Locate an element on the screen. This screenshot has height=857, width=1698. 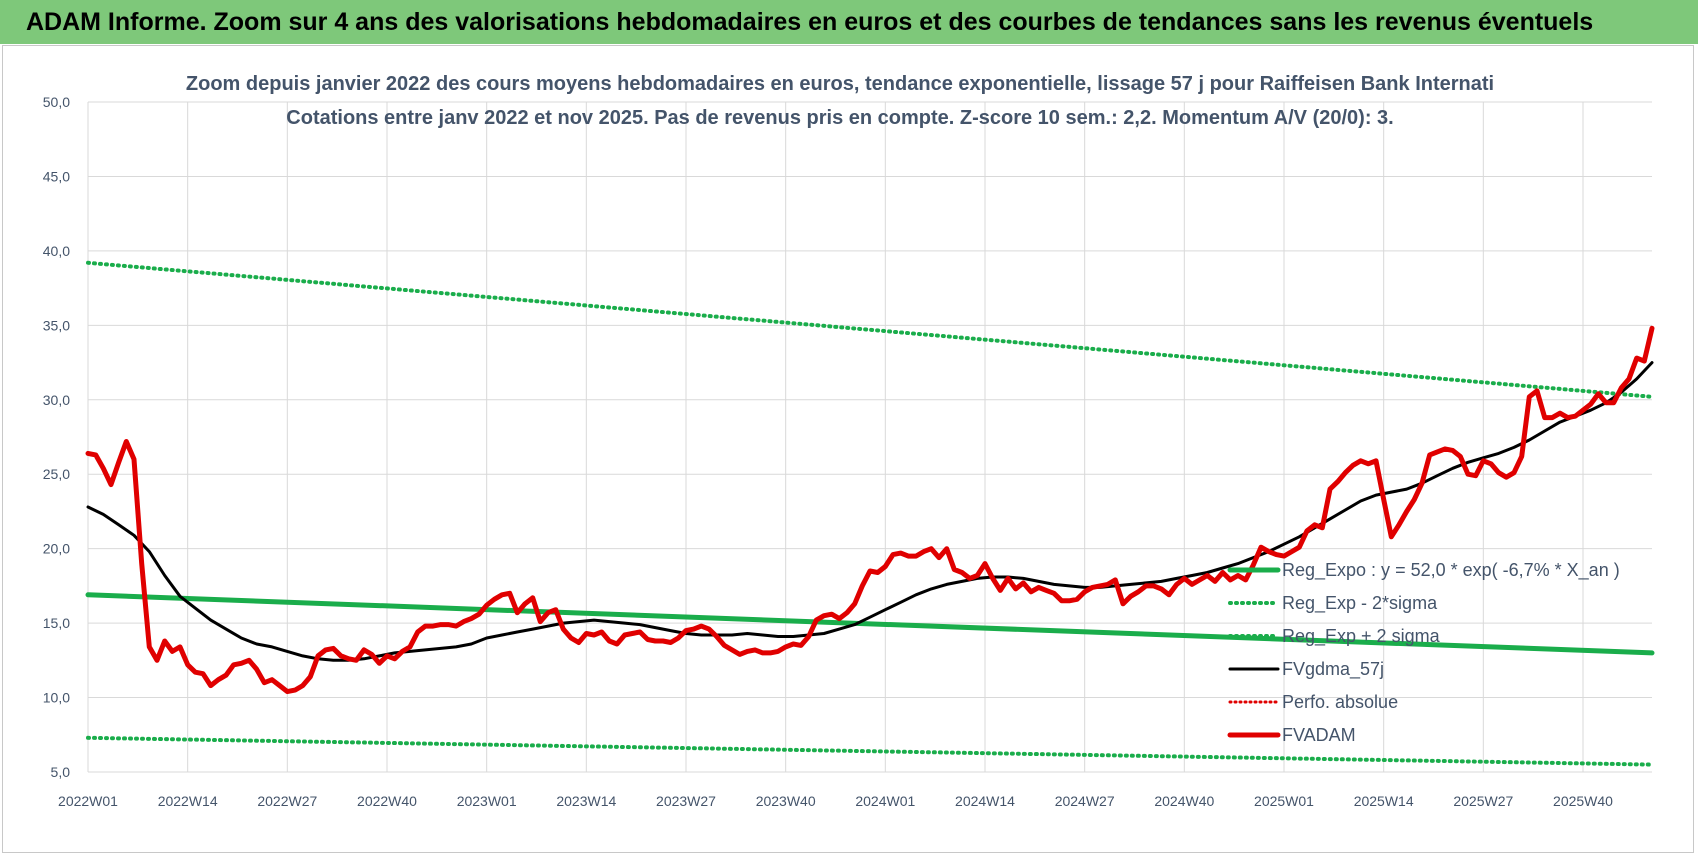
x-tick-label: 2022W01 is located at coordinates (88, 801).